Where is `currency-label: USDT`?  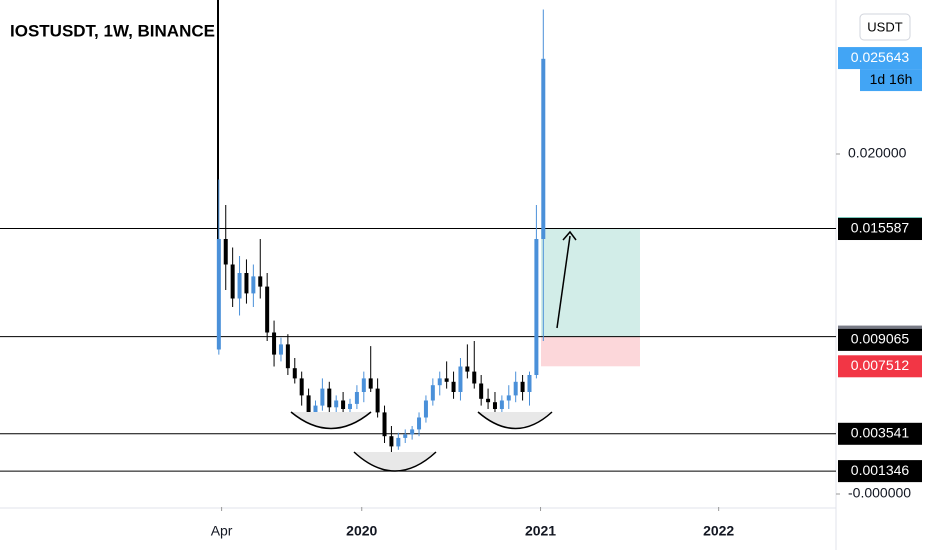 currency-label: USDT is located at coordinates (884, 26).